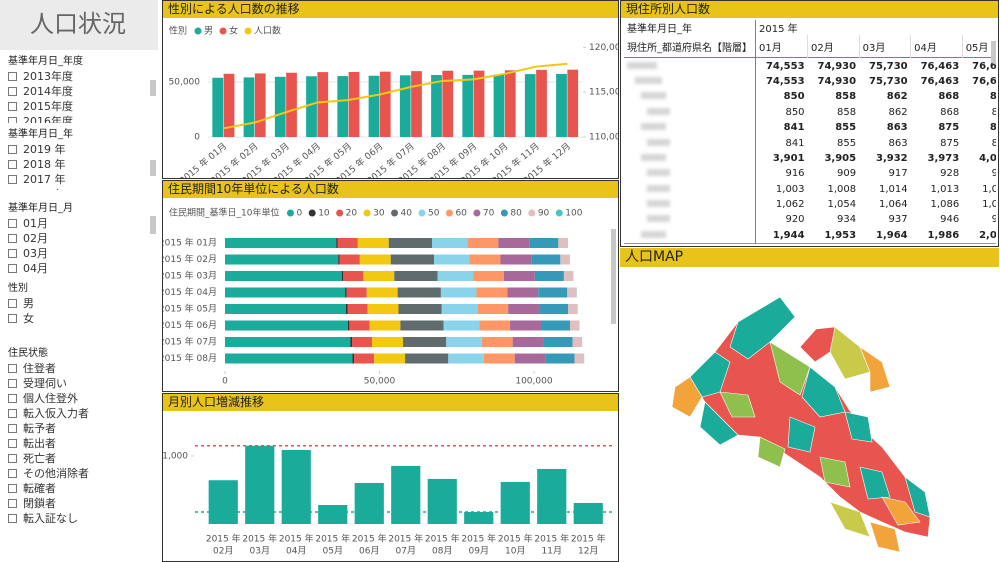 The height and width of the screenshot is (562, 1000). I want to click on slicer-item: 転確者, so click(79, 488).